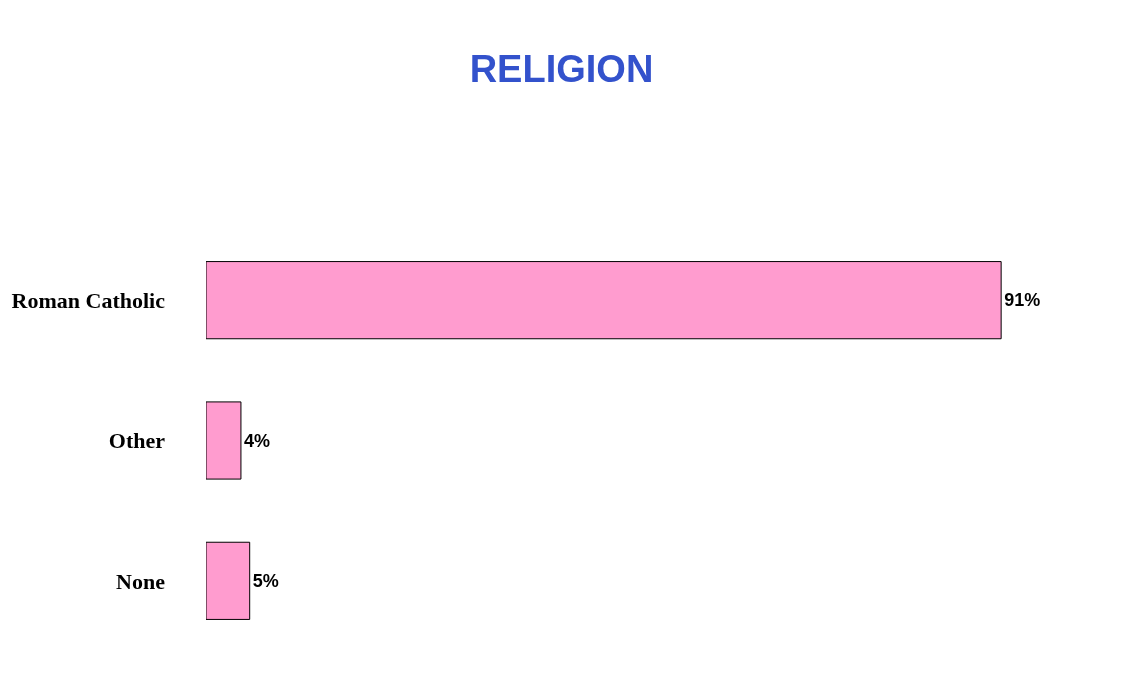 Image resolution: width=1123 pixels, height=691 pixels. I want to click on data-label: 91%, so click(1022, 300).